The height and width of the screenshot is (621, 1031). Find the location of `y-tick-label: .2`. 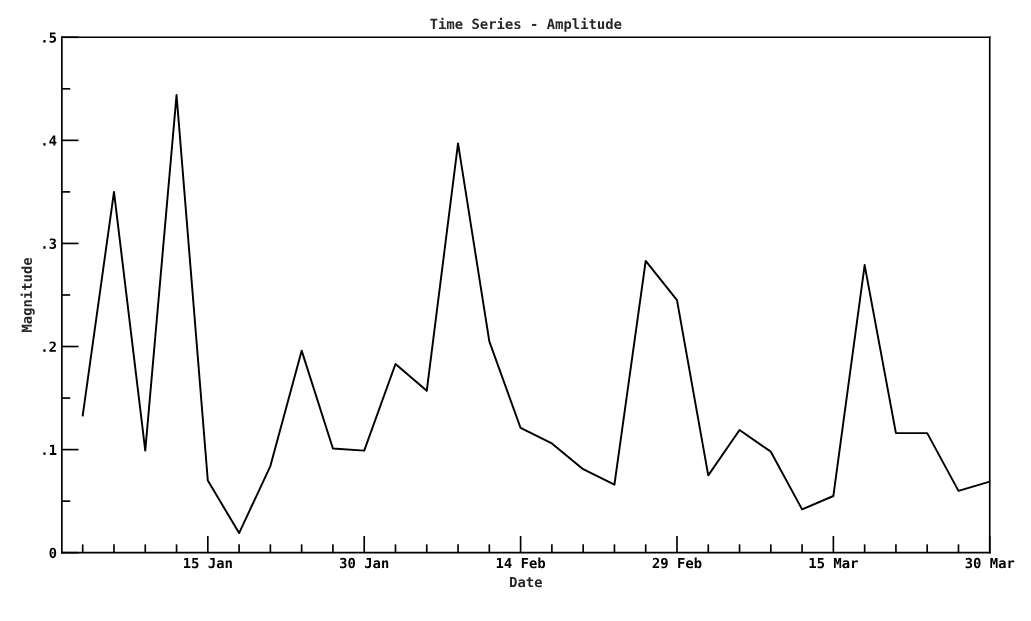

y-tick-label: .2 is located at coordinates (49, 346).